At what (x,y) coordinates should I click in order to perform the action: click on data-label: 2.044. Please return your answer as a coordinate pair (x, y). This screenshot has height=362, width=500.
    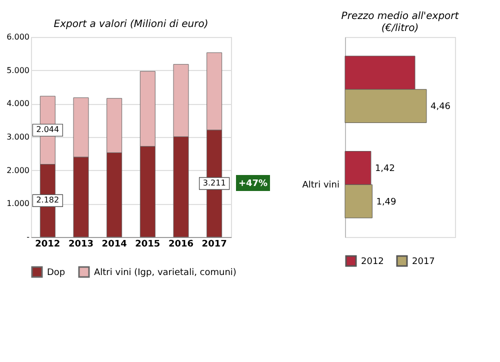
    Looking at the image, I should click on (48, 129).